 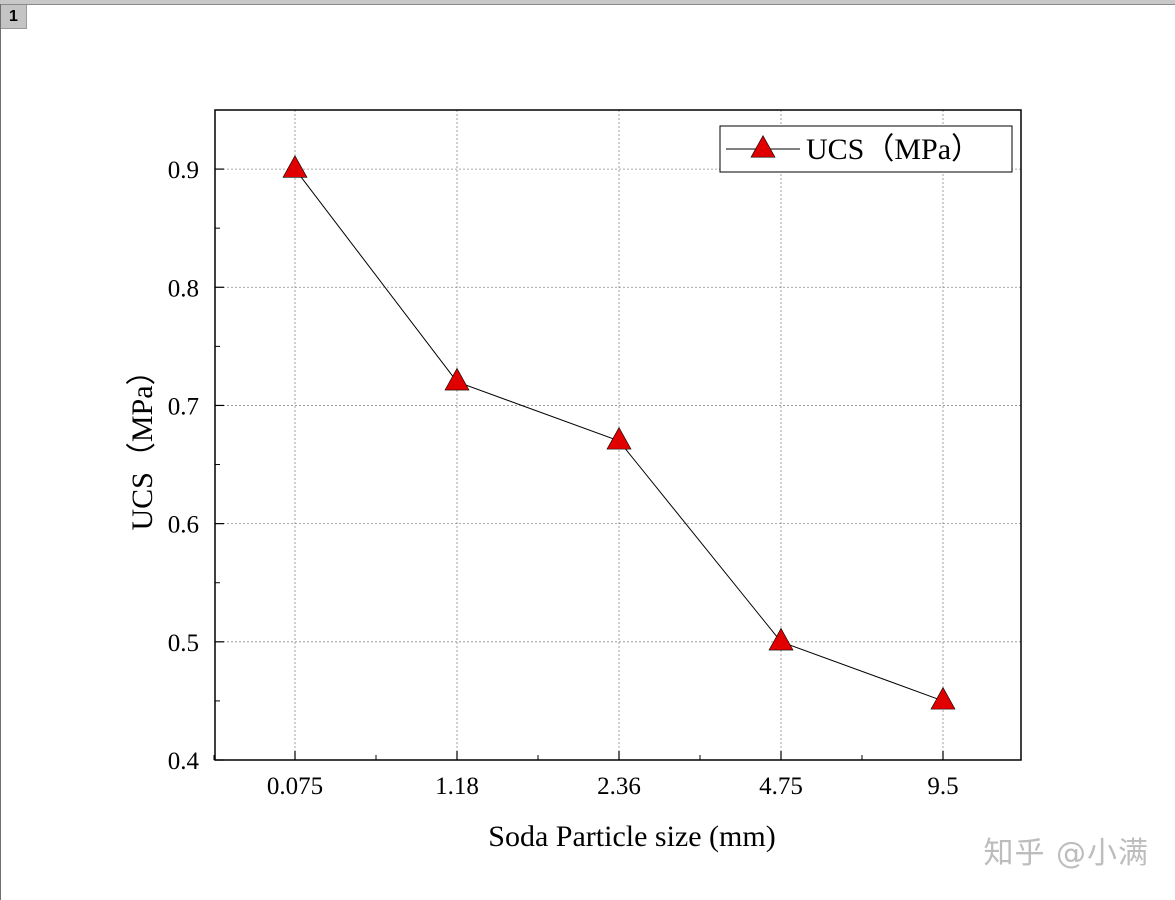 What do you see at coordinates (631, 836) in the screenshot?
I see `x-axis-title: Soda Particle size (mm)` at bounding box center [631, 836].